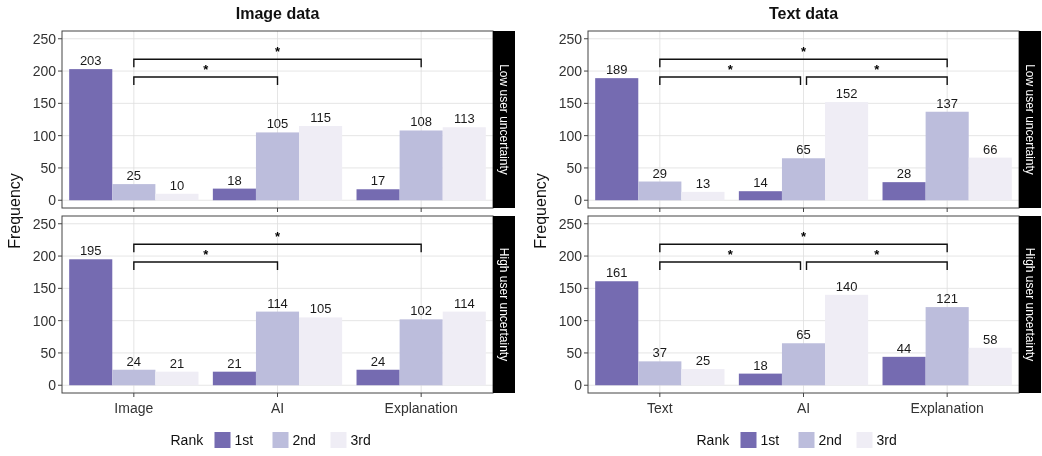 The height and width of the screenshot is (456, 1042). What do you see at coordinates (904, 348) in the screenshot?
I see `data-label: 44` at bounding box center [904, 348].